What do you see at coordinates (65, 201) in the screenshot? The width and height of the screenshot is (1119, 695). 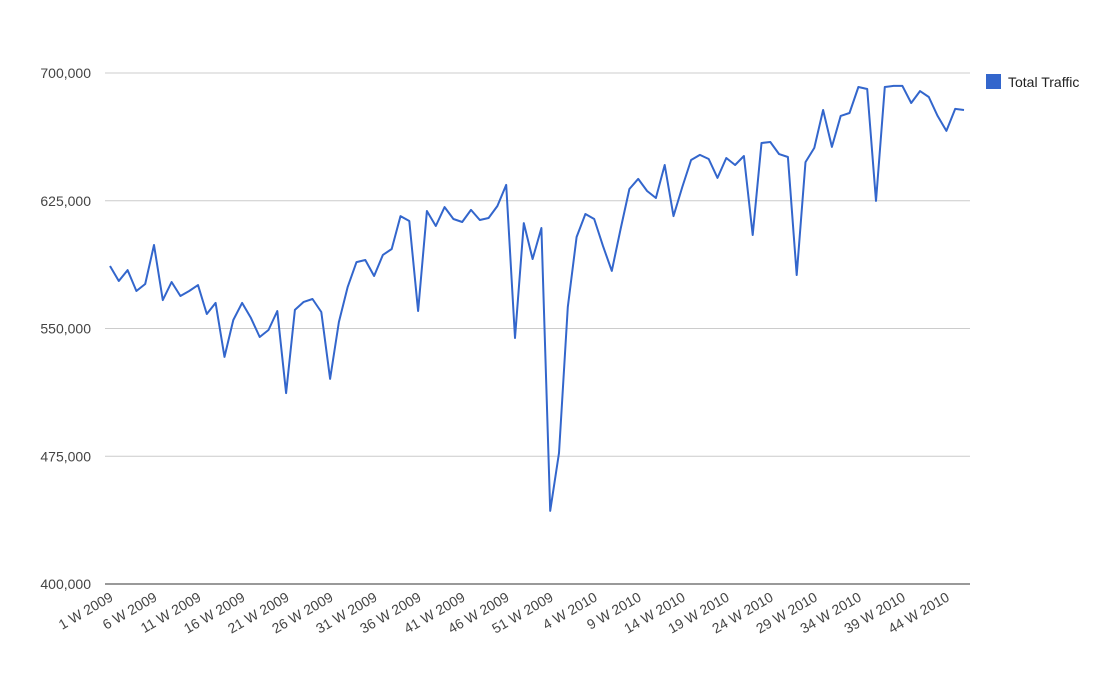 I see `y-tick-label: 625,000` at bounding box center [65, 201].